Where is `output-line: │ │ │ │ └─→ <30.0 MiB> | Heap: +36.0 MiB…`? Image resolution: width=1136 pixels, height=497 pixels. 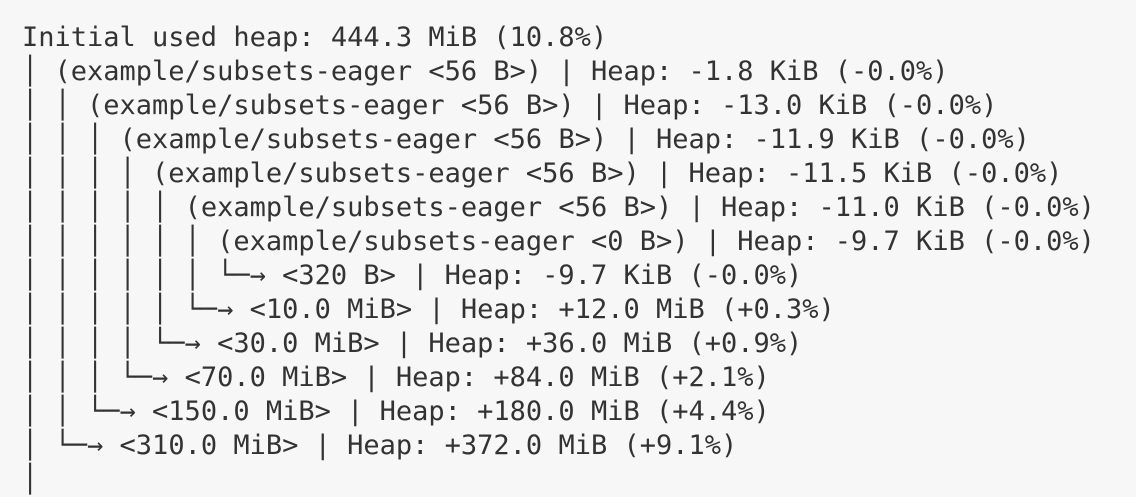 output-line: │ │ │ │ └─→ <30.0 MiB> | Heap: +36.0 MiB… is located at coordinates (558, 344).